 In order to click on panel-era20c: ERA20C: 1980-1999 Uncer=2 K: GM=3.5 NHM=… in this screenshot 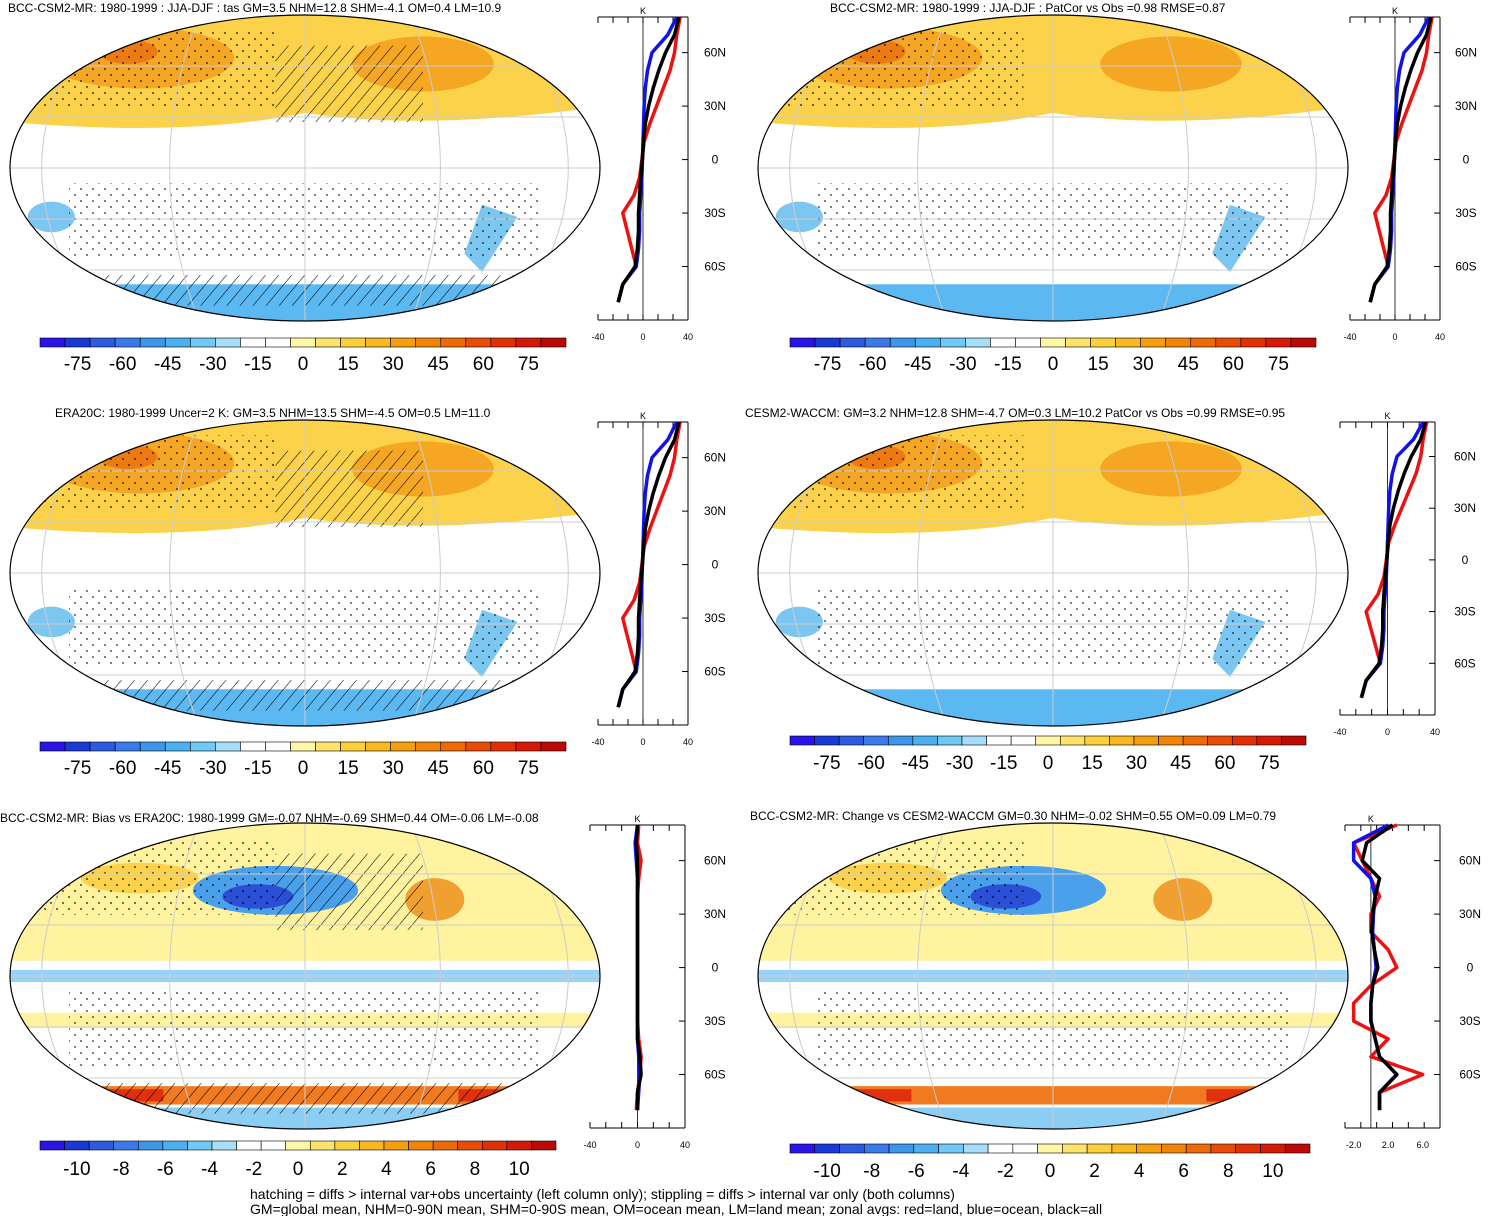, I will do `click(367, 592)`.